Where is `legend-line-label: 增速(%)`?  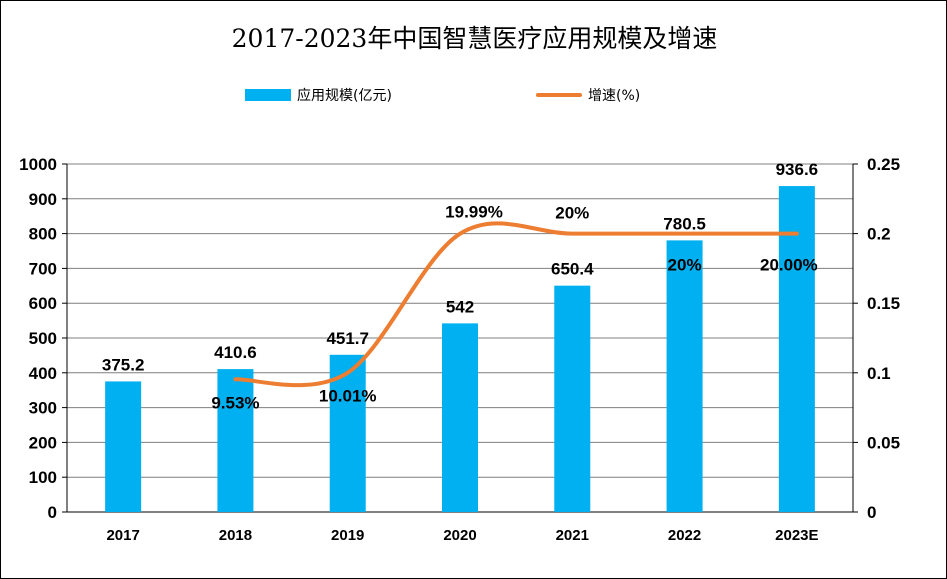 legend-line-label: 增速(%) is located at coordinates (614, 96).